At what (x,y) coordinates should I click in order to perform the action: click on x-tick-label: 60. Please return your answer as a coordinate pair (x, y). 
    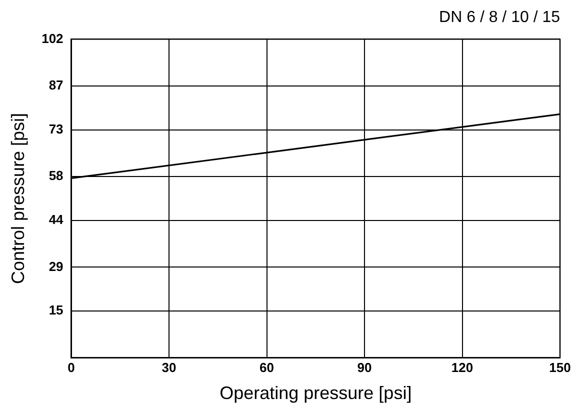
    Looking at the image, I should click on (267, 368).